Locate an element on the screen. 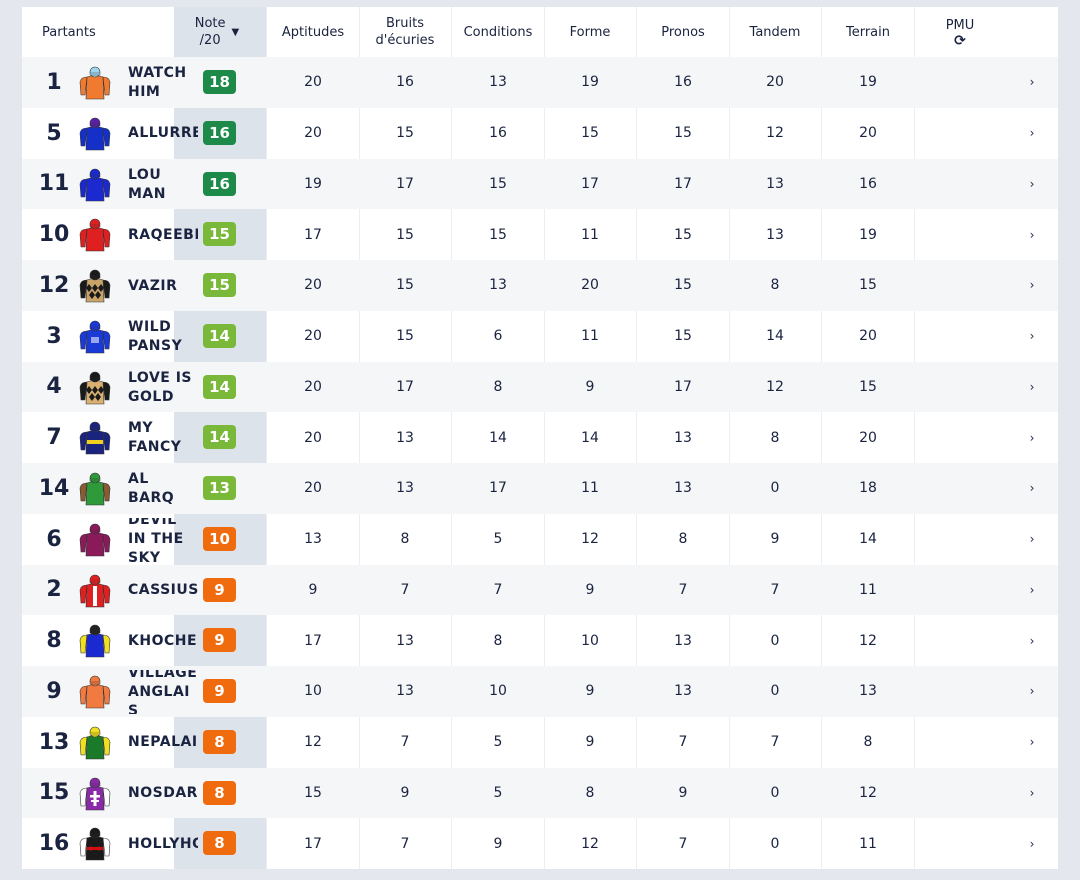 The width and height of the screenshot is (1080, 880). cell-pronos: 15 is located at coordinates (683, 133).